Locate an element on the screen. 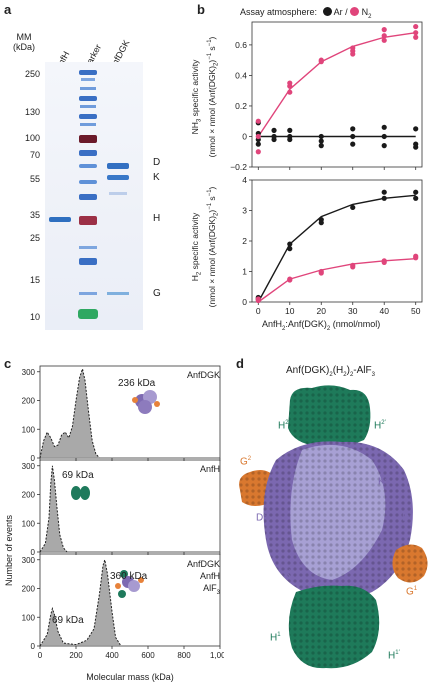 The height and width of the screenshot is (685, 433). y-tick-label: 200 is located at coordinates (29, 401).